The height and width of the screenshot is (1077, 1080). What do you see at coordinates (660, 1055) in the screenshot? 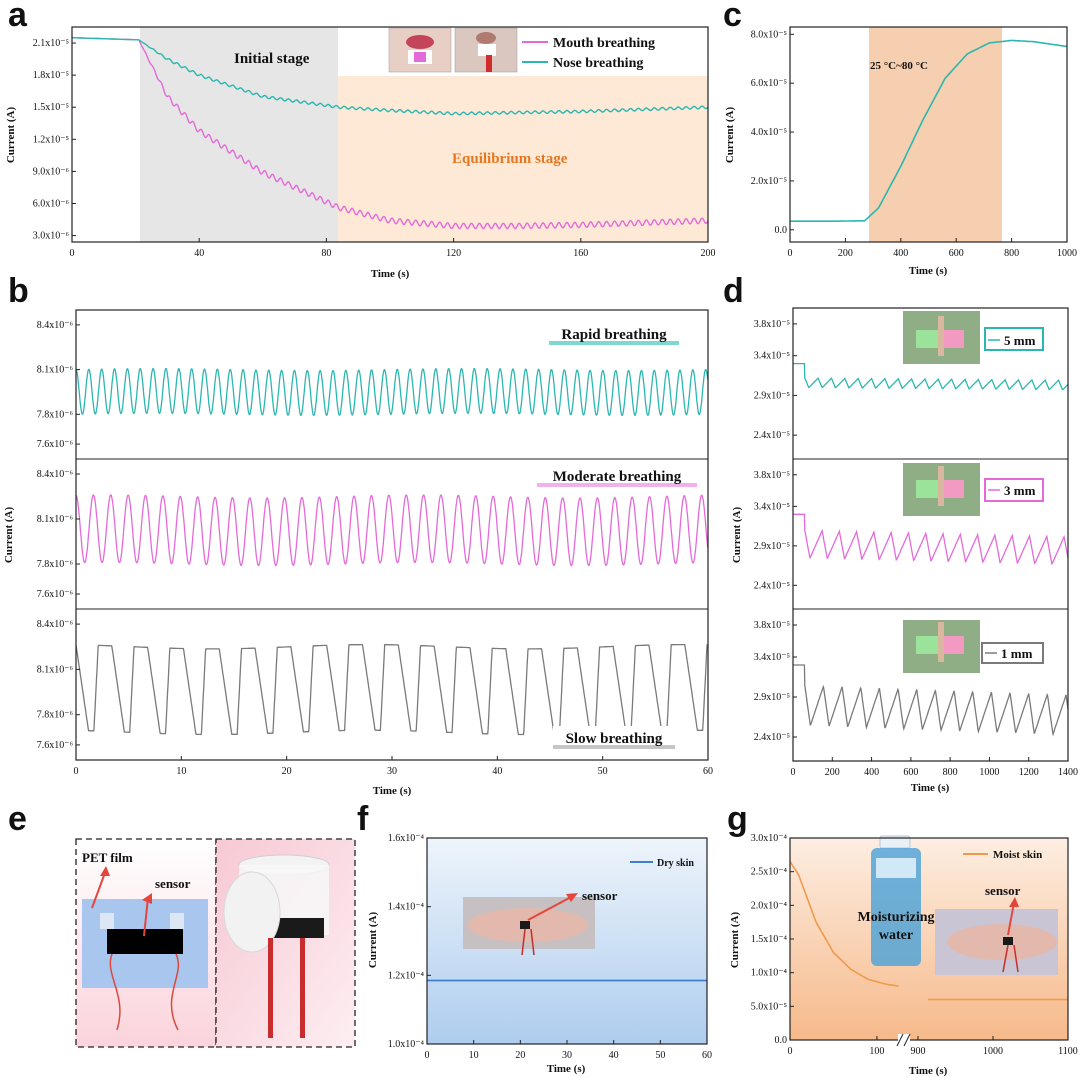
I see `panel-f-x-tick-label: 50` at bounding box center [660, 1055].